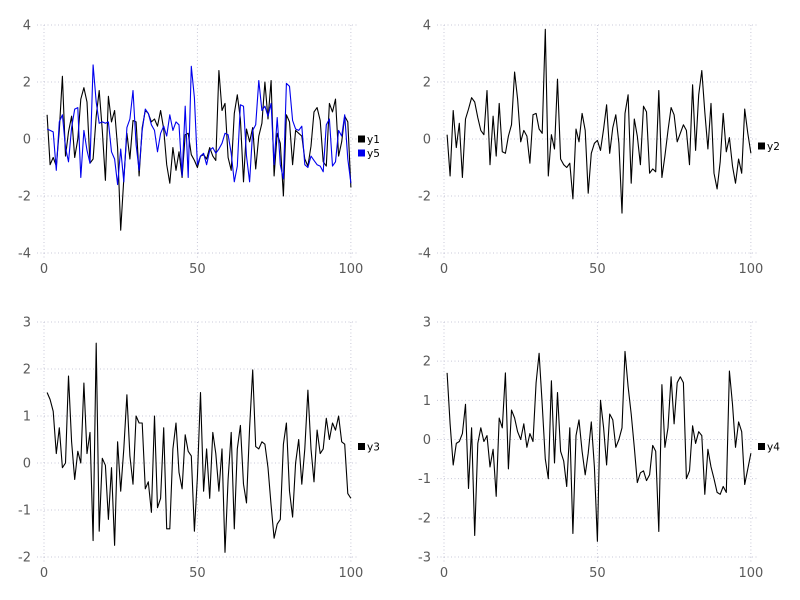  Describe the element at coordinates (599, 121) in the screenshot. I see `series-y2-line` at that location.